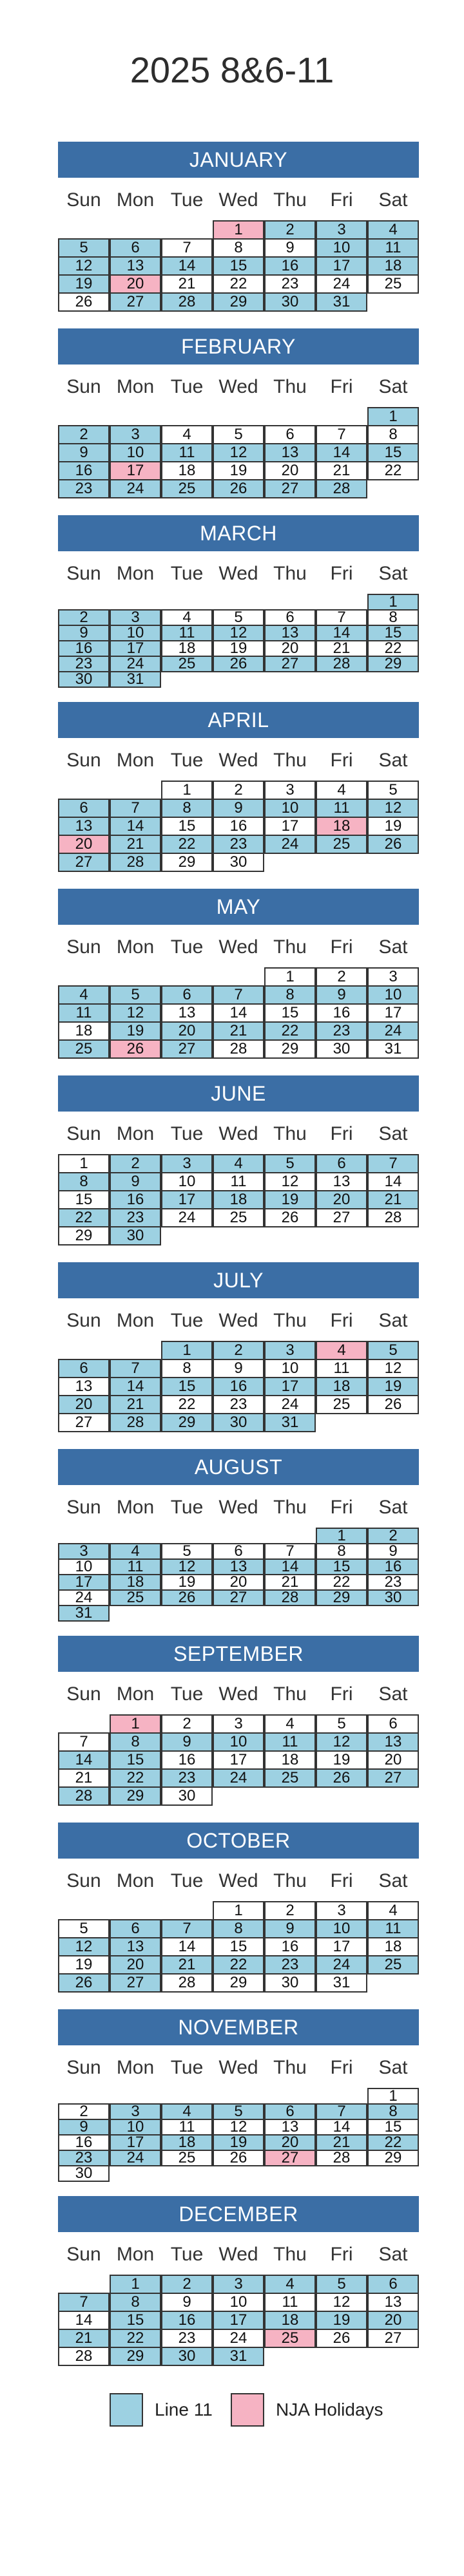 The width and height of the screenshot is (464, 2576). I want to click on month-header: AUGUST, so click(239, 1467).